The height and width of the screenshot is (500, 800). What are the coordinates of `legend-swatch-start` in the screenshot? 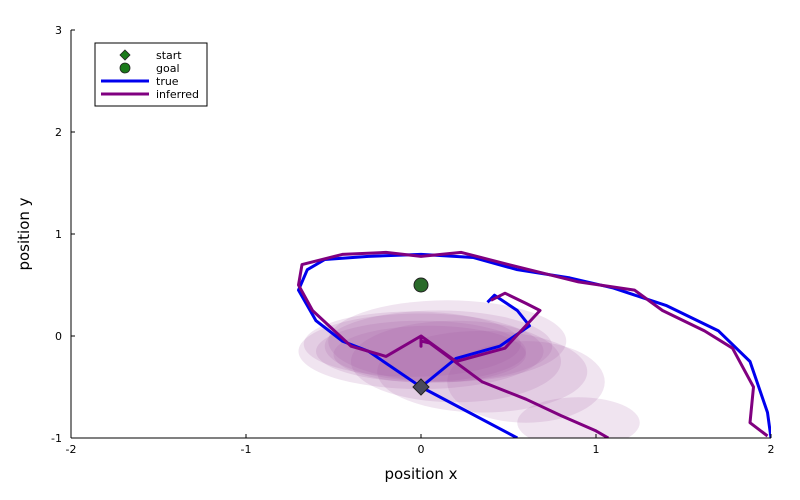 It's located at (125, 55).